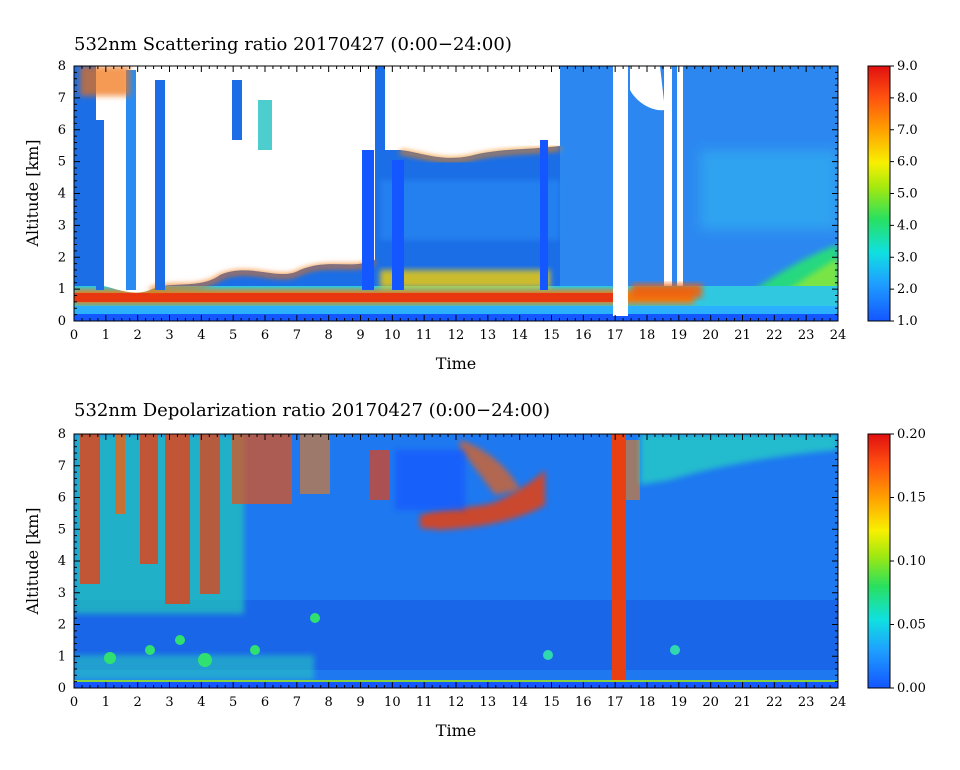 This screenshot has width=960, height=770. What do you see at coordinates (360, 702) in the screenshot?
I see `x-tick-label: 9` at bounding box center [360, 702].